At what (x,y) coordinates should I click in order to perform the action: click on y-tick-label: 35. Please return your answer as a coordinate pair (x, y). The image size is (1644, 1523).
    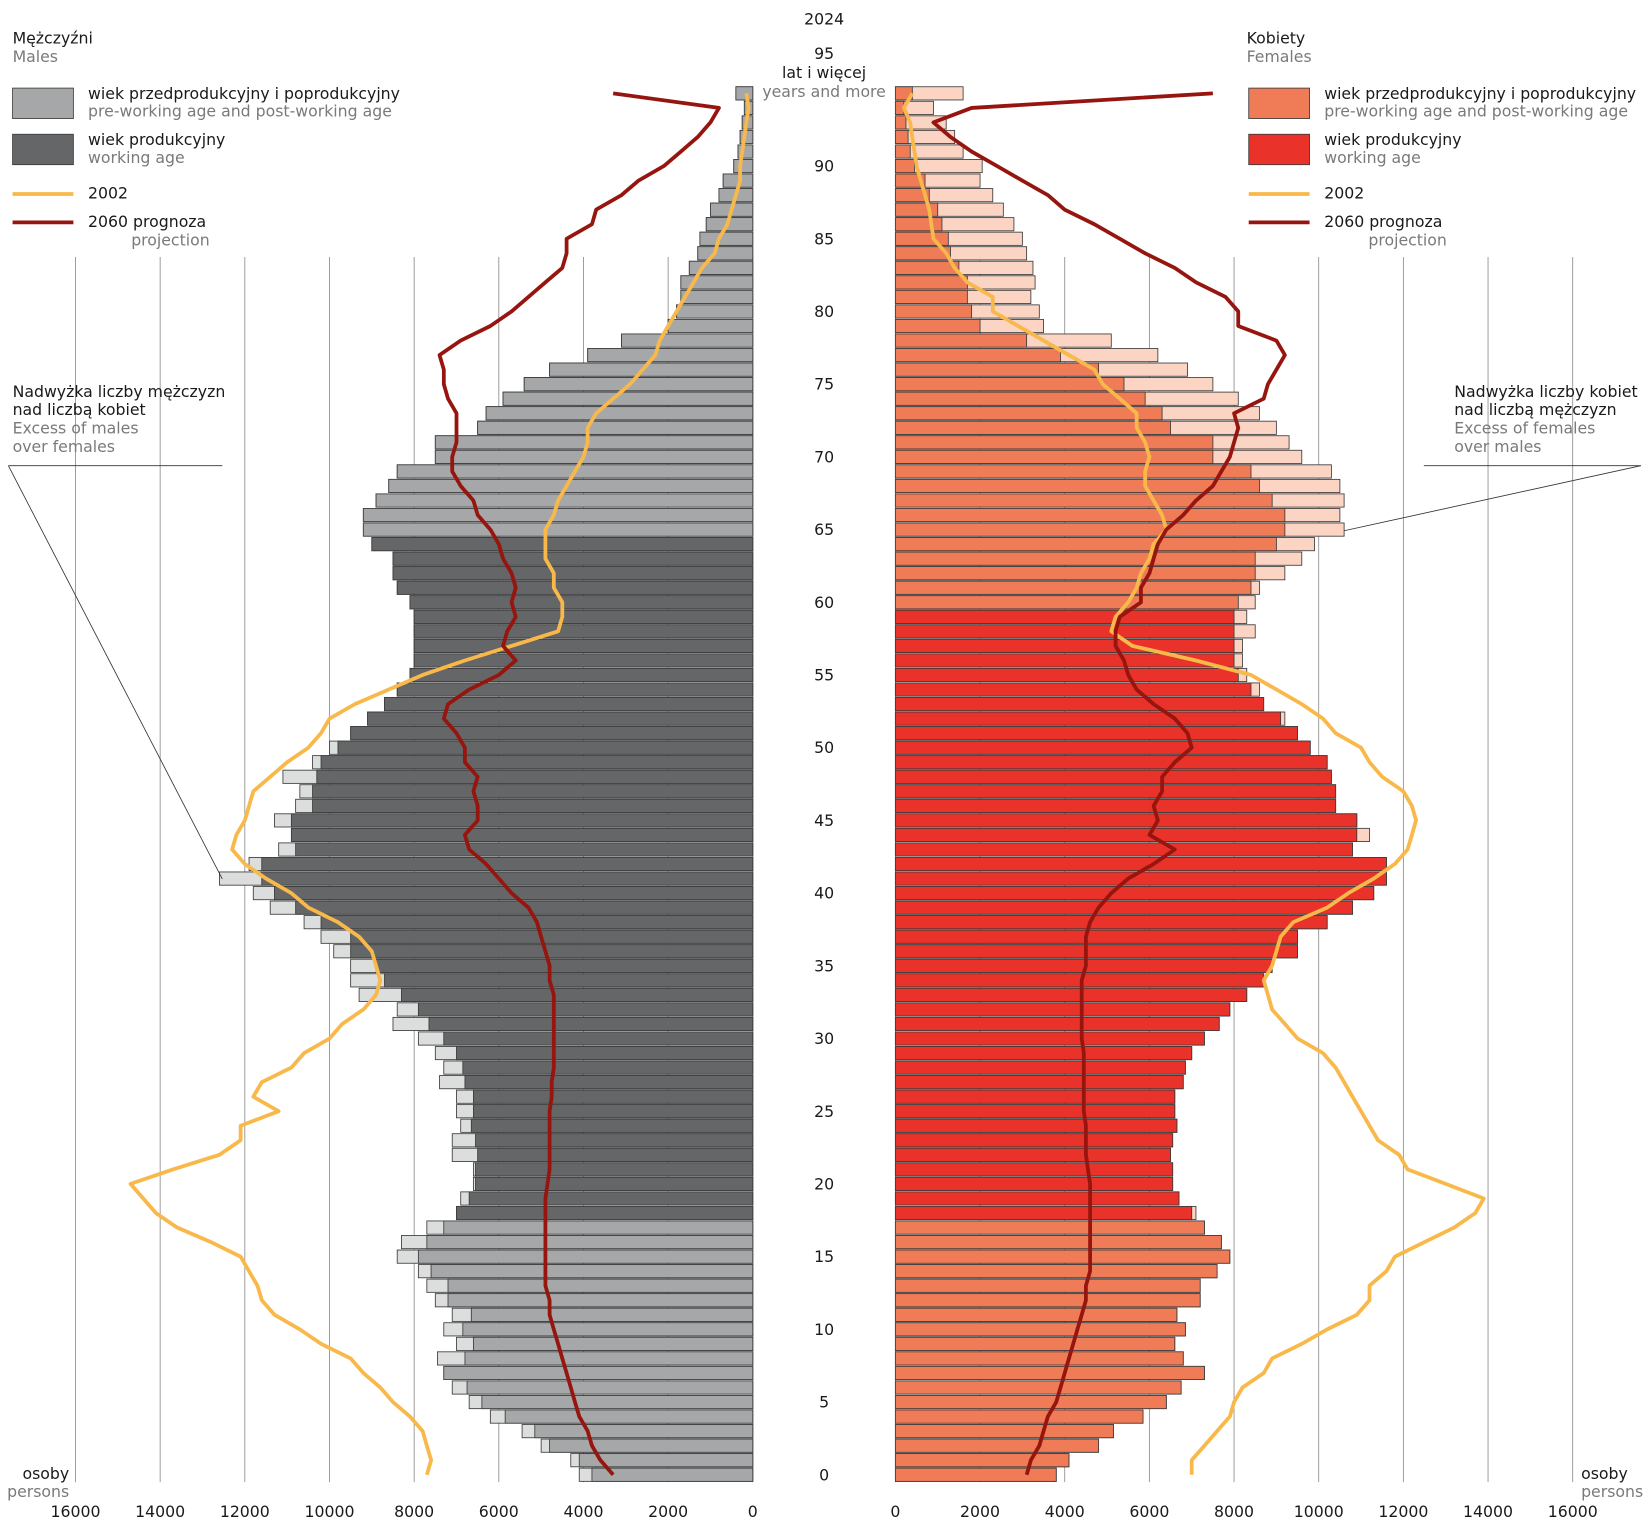
    Looking at the image, I should click on (824, 965).